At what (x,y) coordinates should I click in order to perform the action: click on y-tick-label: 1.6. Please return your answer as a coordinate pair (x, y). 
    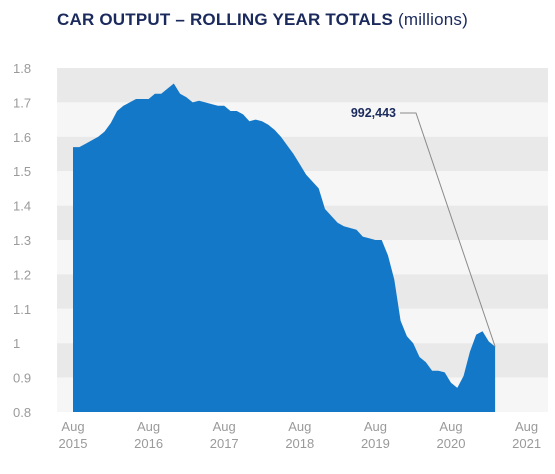
    Looking at the image, I should click on (22, 137).